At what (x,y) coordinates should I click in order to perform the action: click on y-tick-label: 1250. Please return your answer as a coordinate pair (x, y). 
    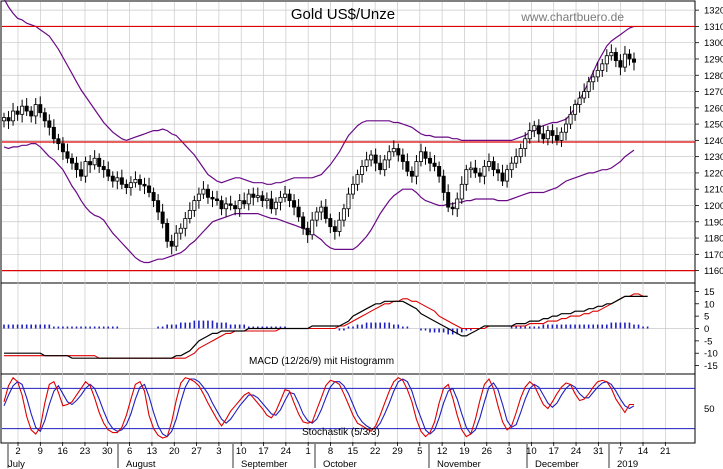
    Looking at the image, I should click on (713, 125).